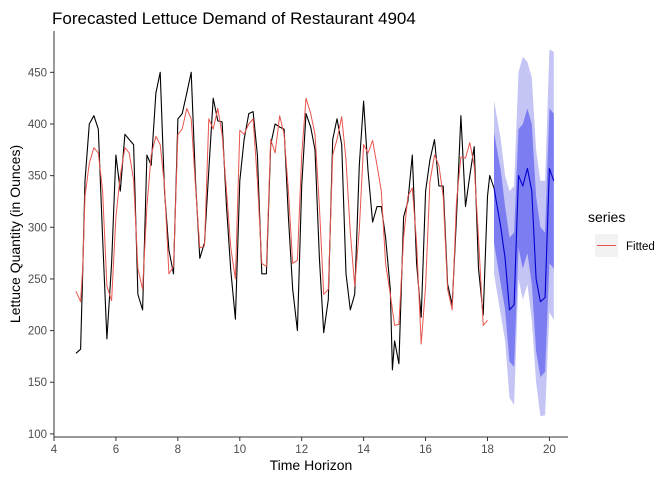  Describe the element at coordinates (640, 247) in the screenshot. I see `legend-label-fitted: Fitted` at that location.